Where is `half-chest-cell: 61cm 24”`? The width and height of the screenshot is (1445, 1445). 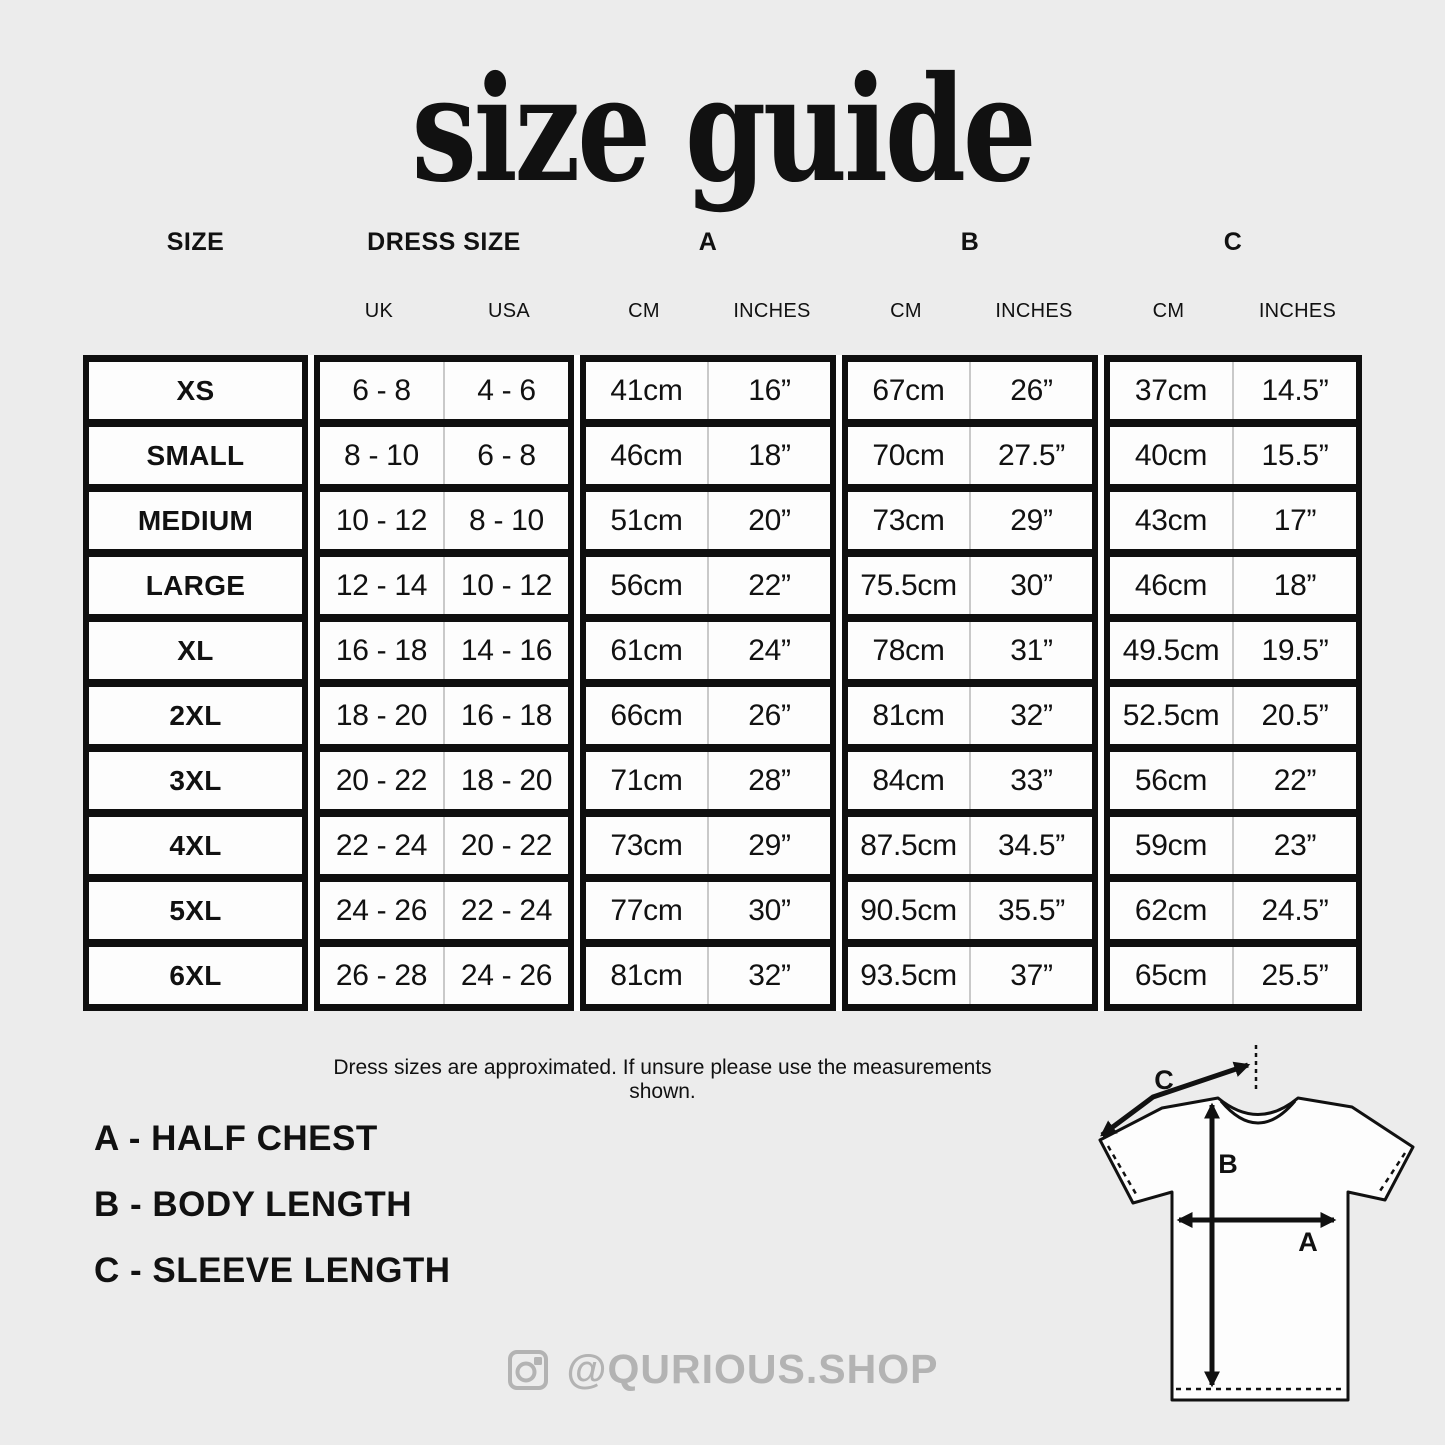 half-chest-cell: 61cm 24” is located at coordinates (708, 650).